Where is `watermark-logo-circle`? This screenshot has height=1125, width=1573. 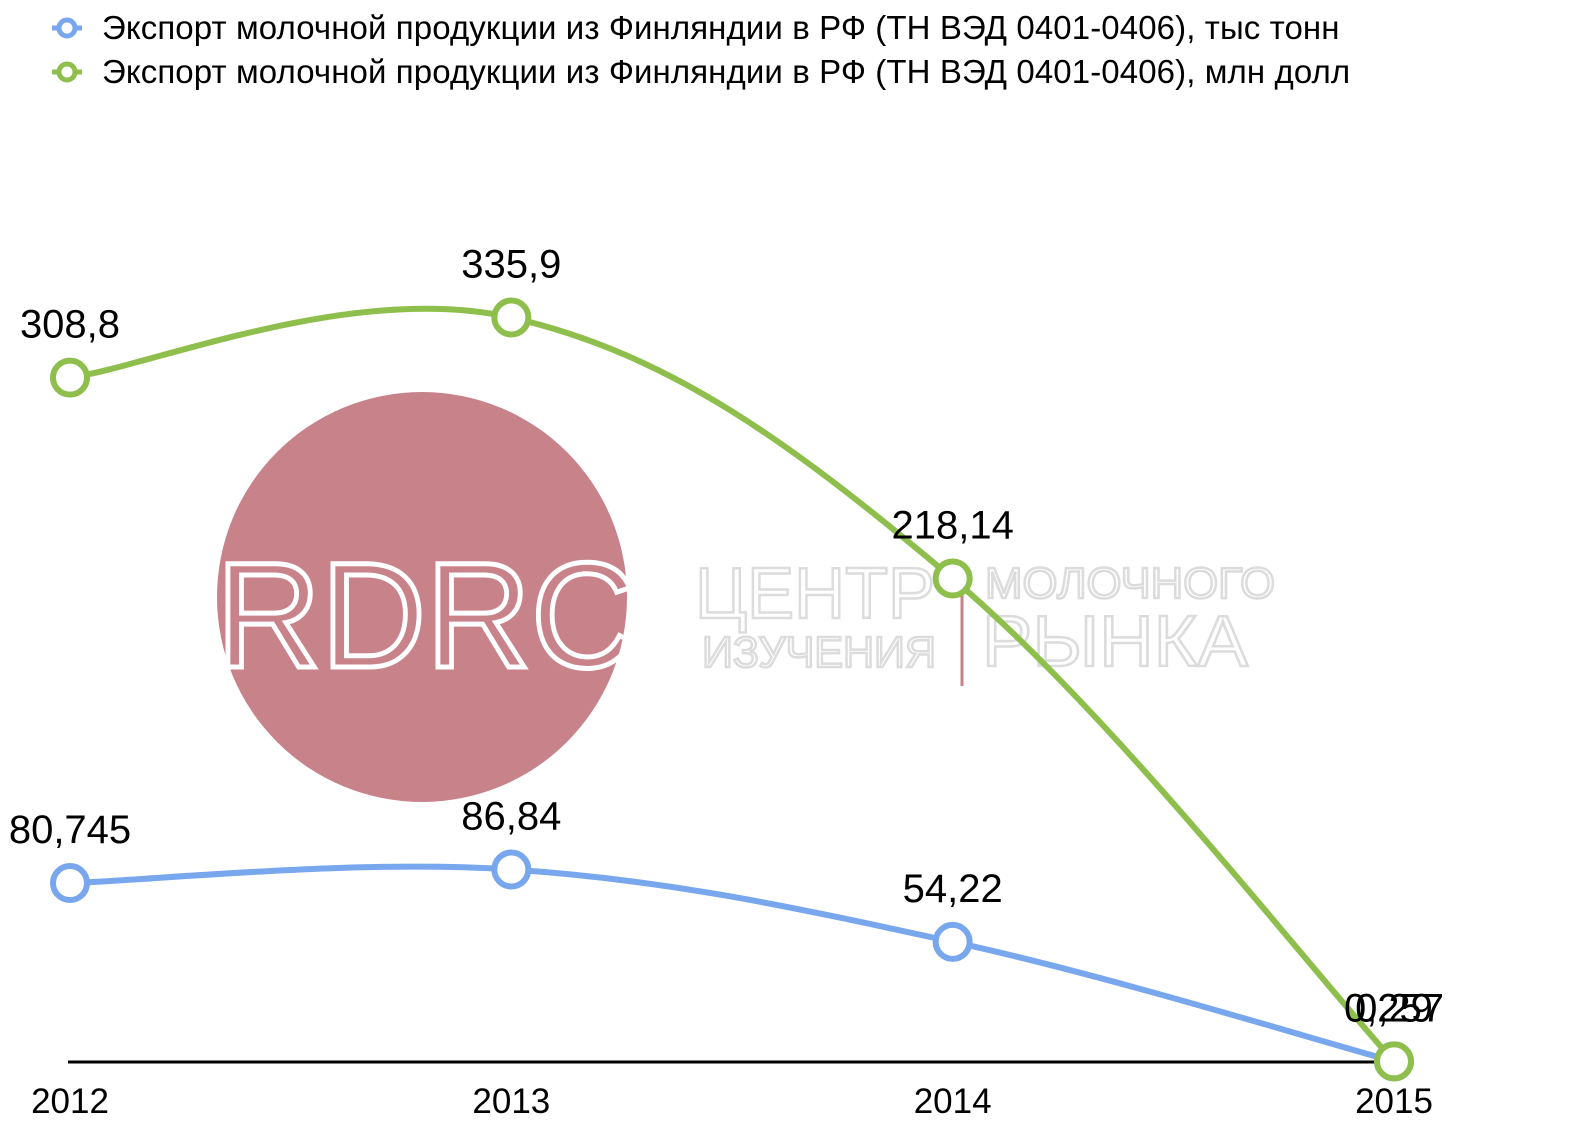
watermark-logo-circle is located at coordinates (422, 597).